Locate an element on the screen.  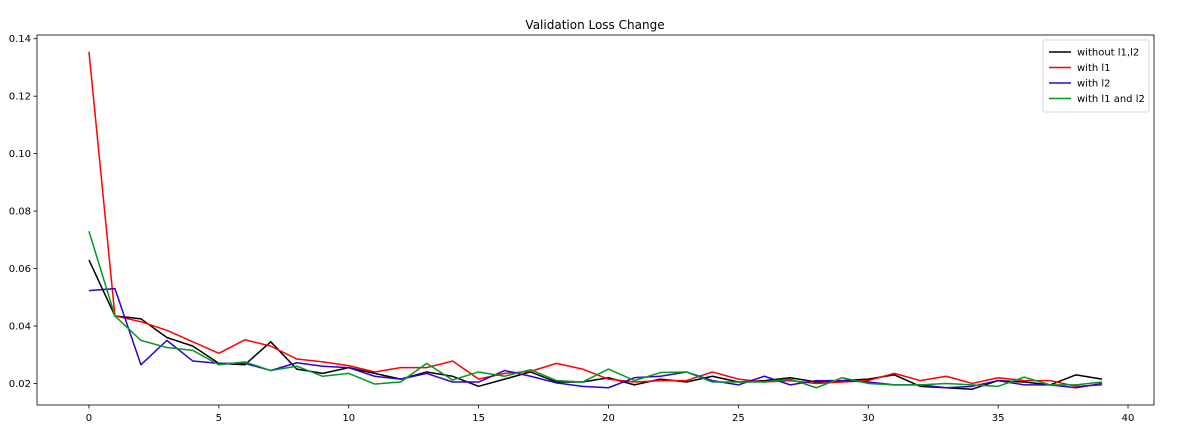
legend-box is located at coordinates (1096, 76).